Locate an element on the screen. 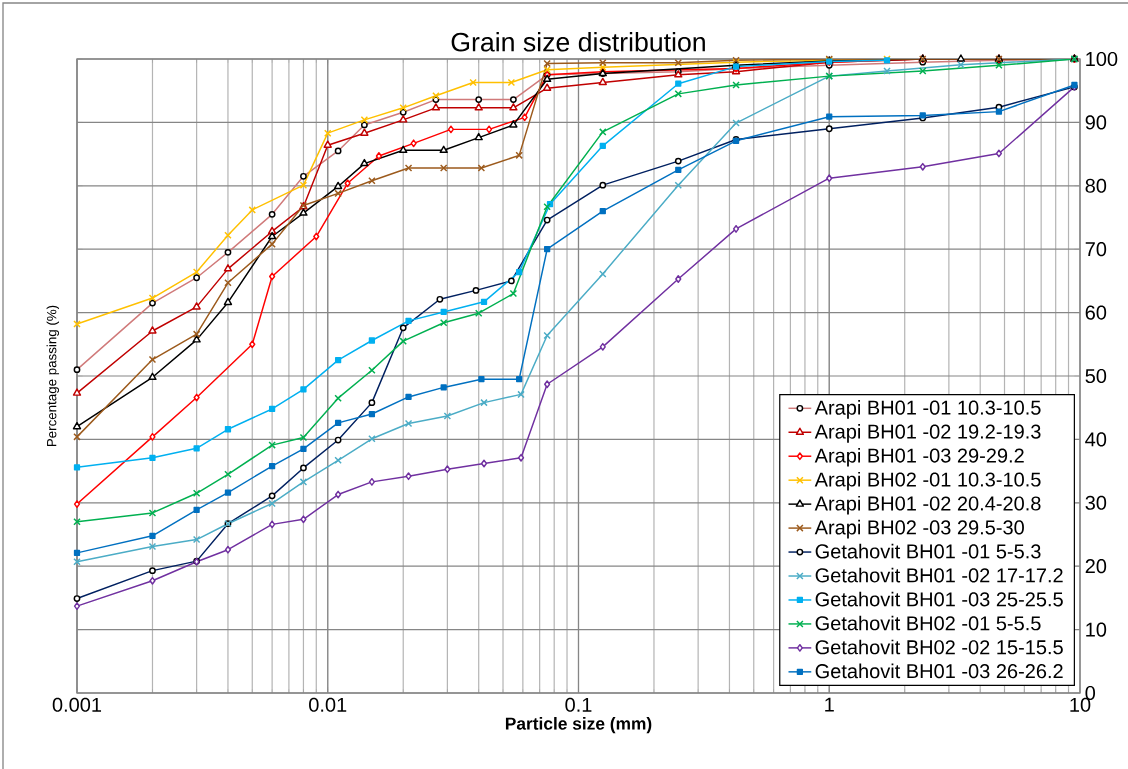  legend-label: Arapi BH01 -02 20.4-20.8 is located at coordinates (927, 505).